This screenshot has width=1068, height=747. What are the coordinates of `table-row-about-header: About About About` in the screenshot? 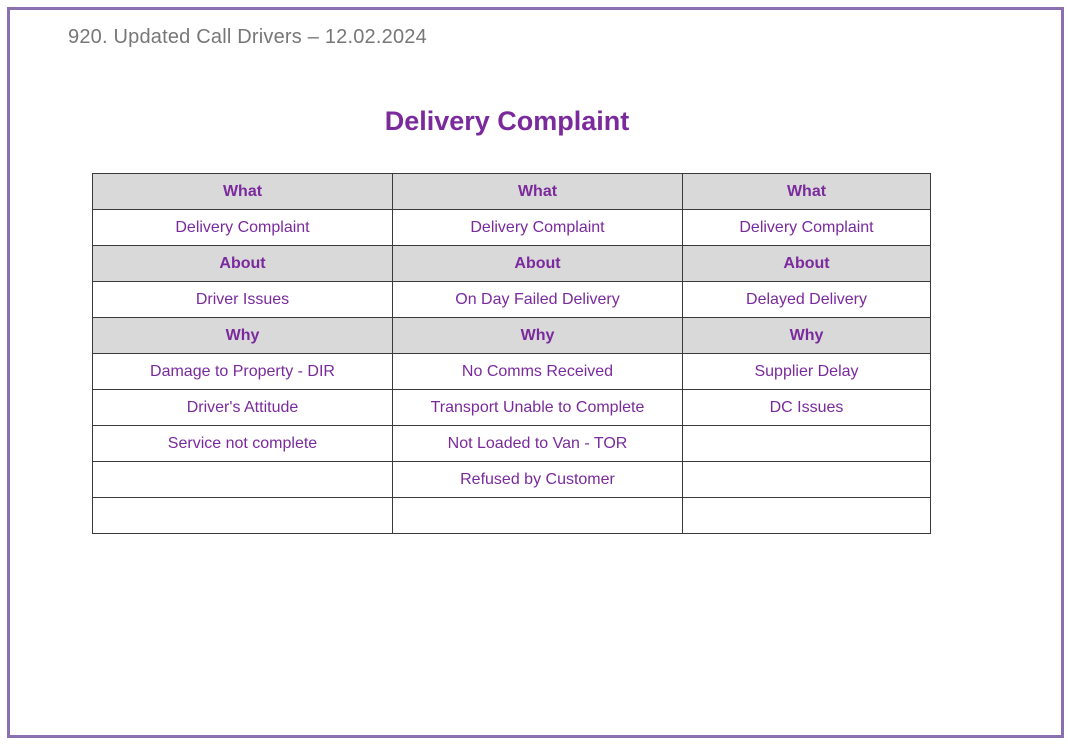 It's located at (511, 263).